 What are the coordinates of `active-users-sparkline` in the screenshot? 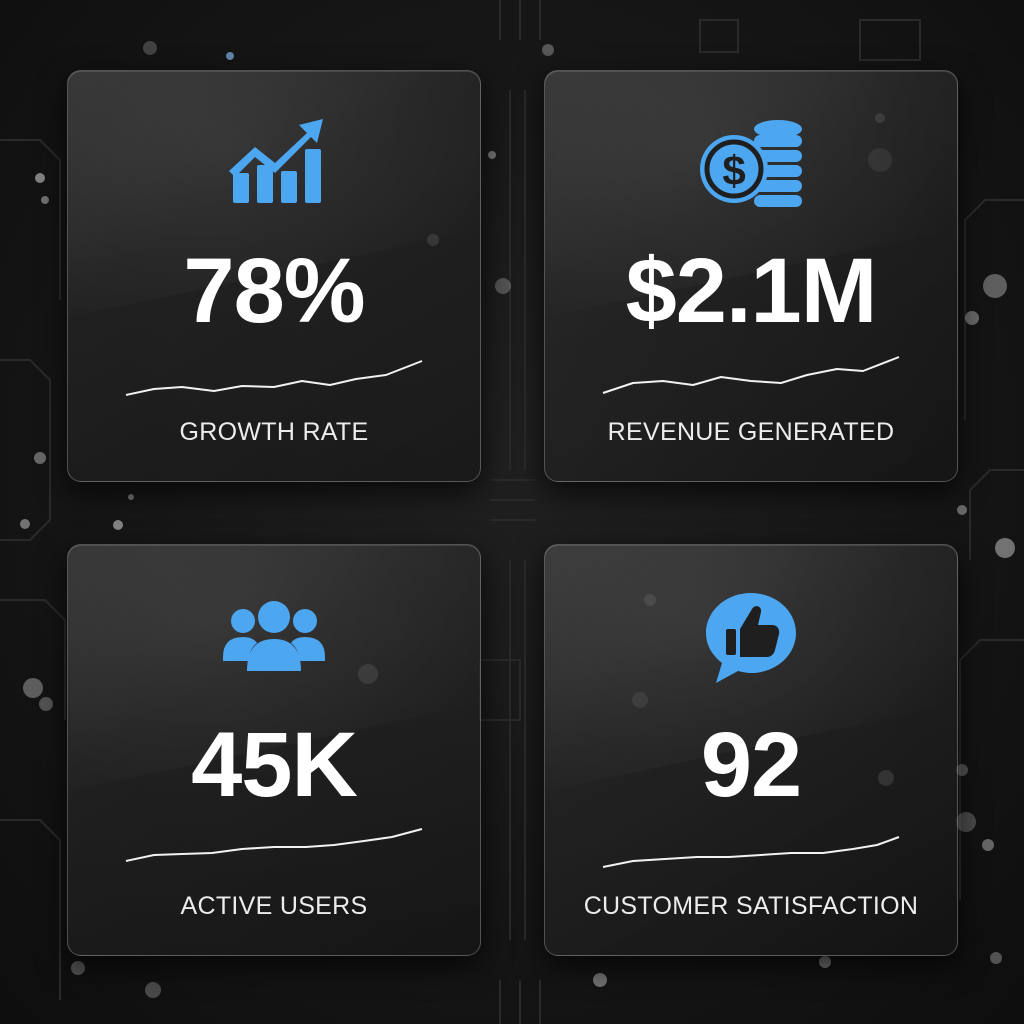 It's located at (274, 852).